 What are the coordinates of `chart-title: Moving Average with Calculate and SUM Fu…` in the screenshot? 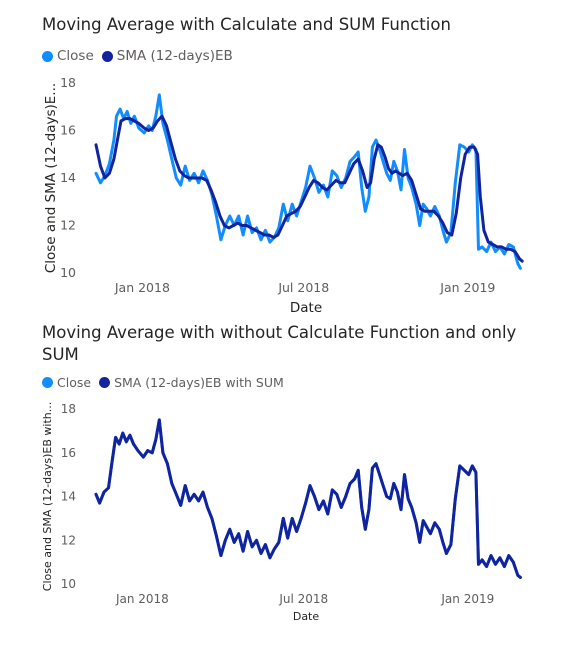 It's located at (246, 24).